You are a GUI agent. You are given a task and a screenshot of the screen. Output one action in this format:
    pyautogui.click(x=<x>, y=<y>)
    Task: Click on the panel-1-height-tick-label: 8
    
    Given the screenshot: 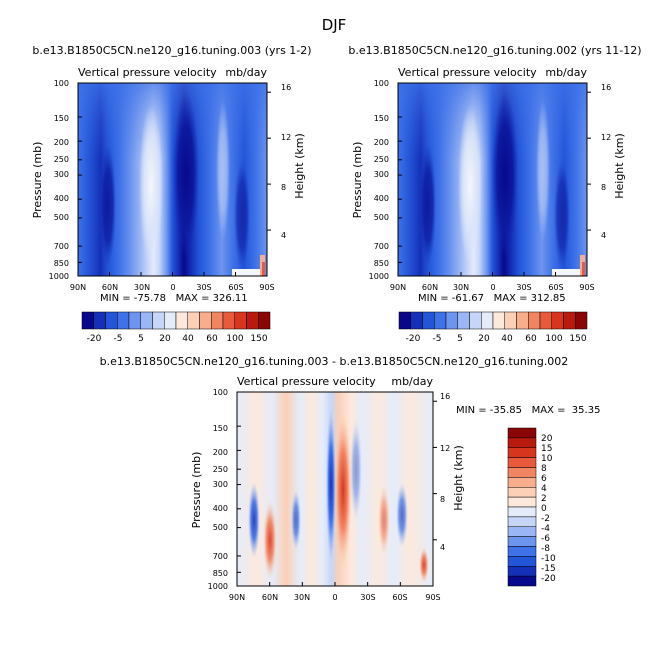 What is the action you would take?
    pyautogui.click(x=283, y=187)
    